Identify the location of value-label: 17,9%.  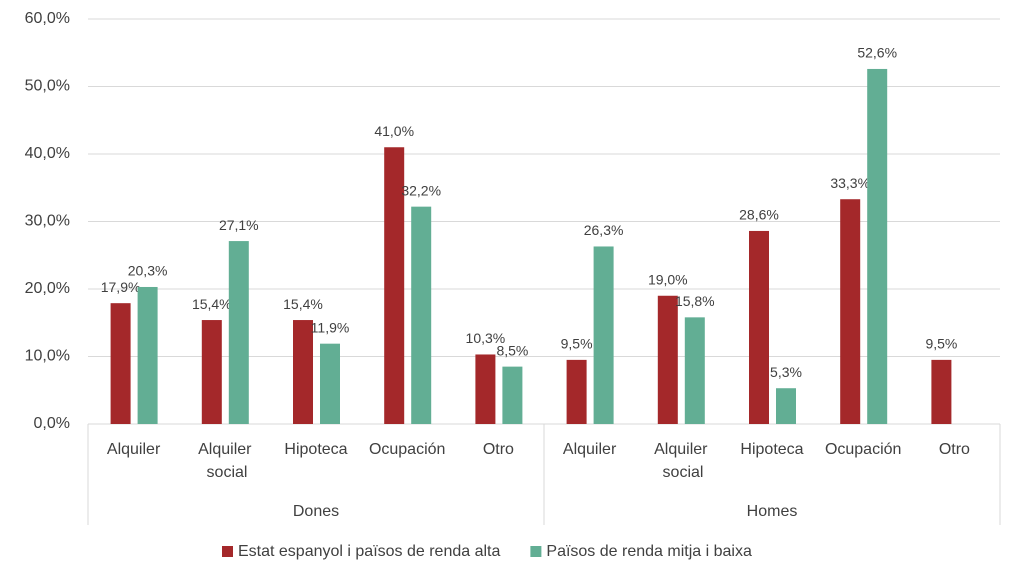
(121, 287).